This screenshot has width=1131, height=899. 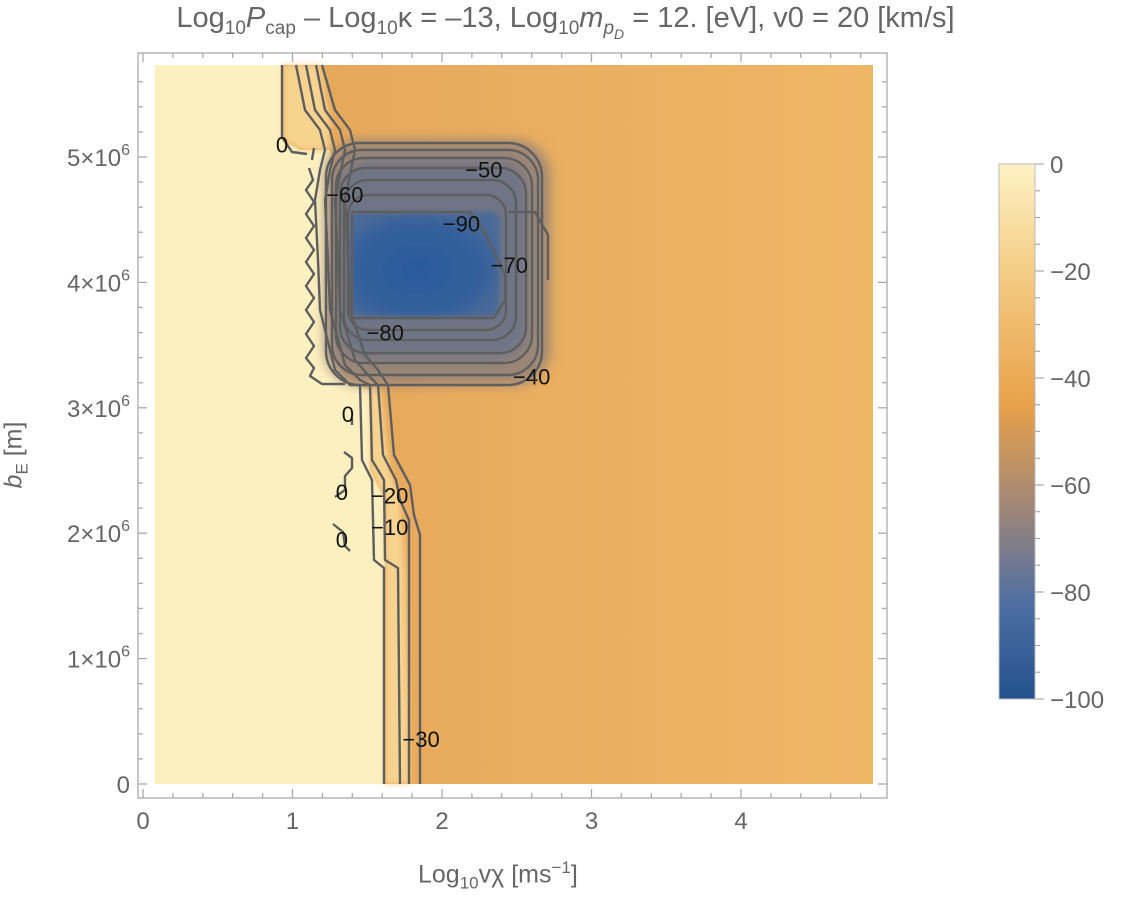 I want to click on title-part: = 12. [eV], v0 = 20 [km/s], so click(x=789, y=18).